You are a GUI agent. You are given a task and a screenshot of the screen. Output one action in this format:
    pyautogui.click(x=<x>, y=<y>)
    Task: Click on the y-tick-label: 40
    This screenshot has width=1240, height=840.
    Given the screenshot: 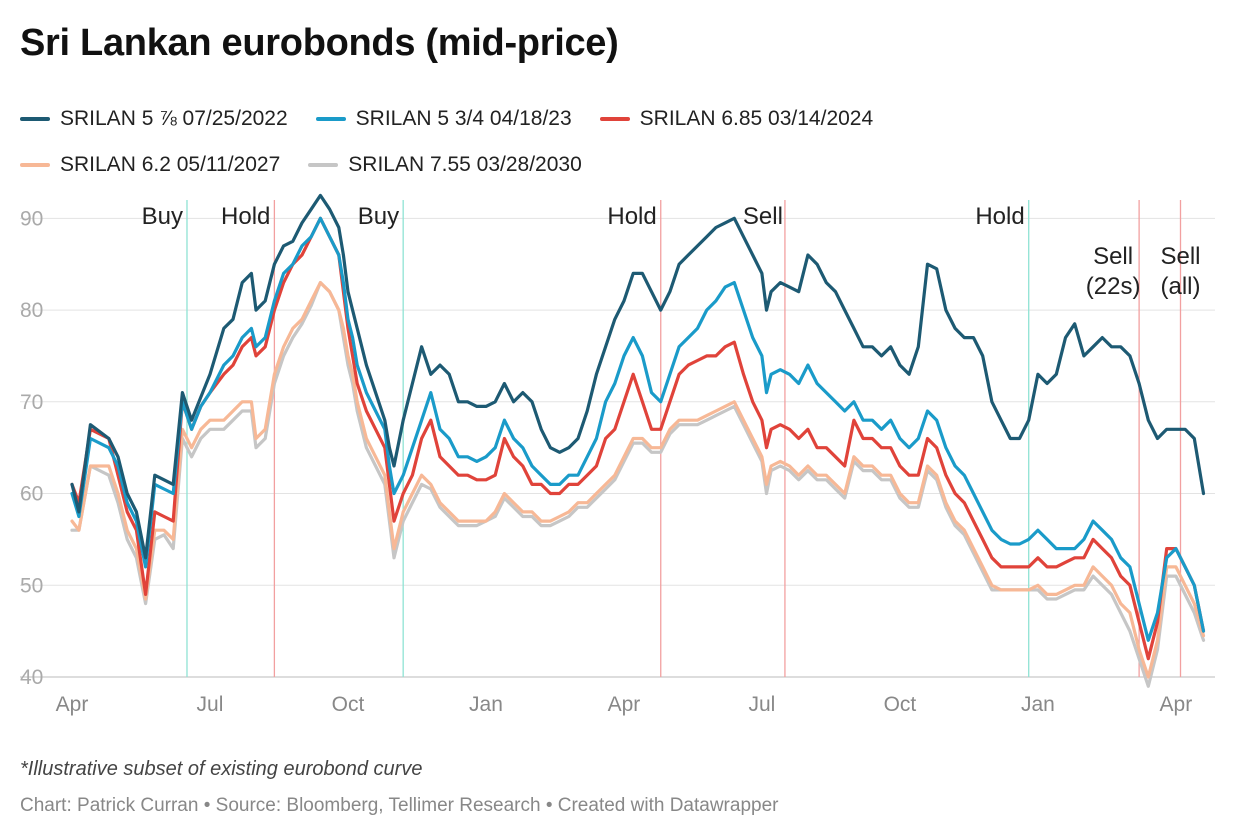 What is the action you would take?
    pyautogui.click(x=31, y=677)
    